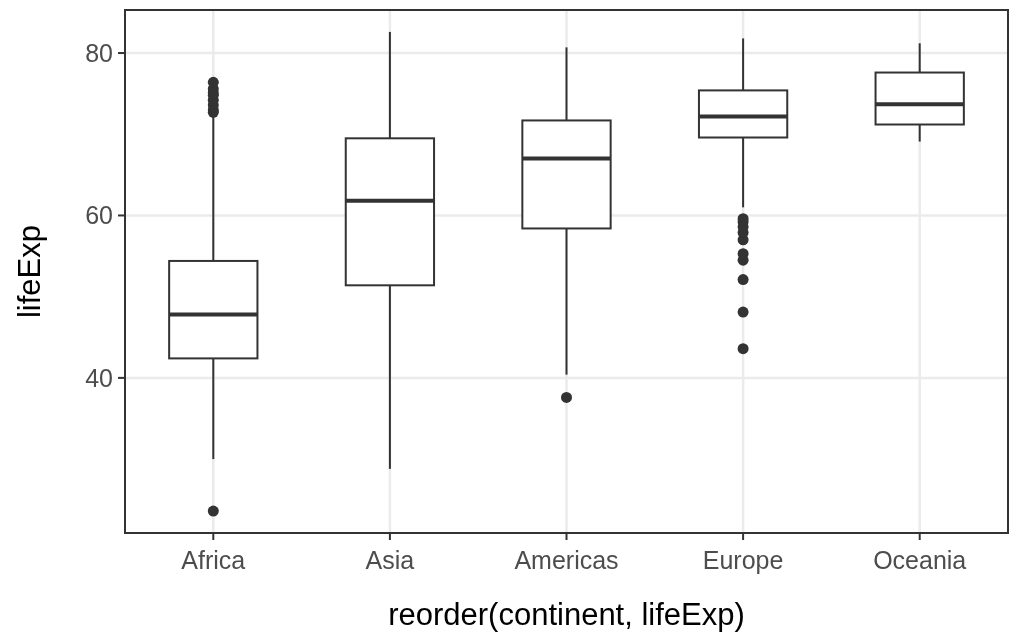 This screenshot has width=1018, height=639. Describe the element at coordinates (390, 560) in the screenshot. I see `x-tick-label: Asia` at that location.